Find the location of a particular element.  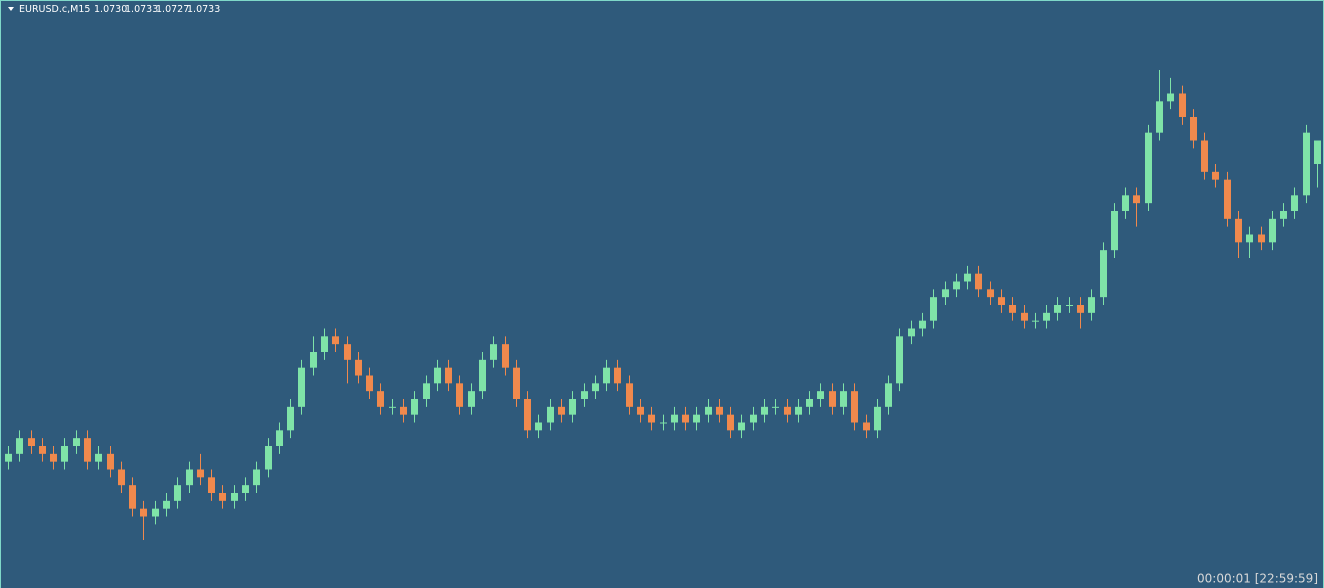

symbol: EURUSD.c,M15 is located at coordinates (54, 9).